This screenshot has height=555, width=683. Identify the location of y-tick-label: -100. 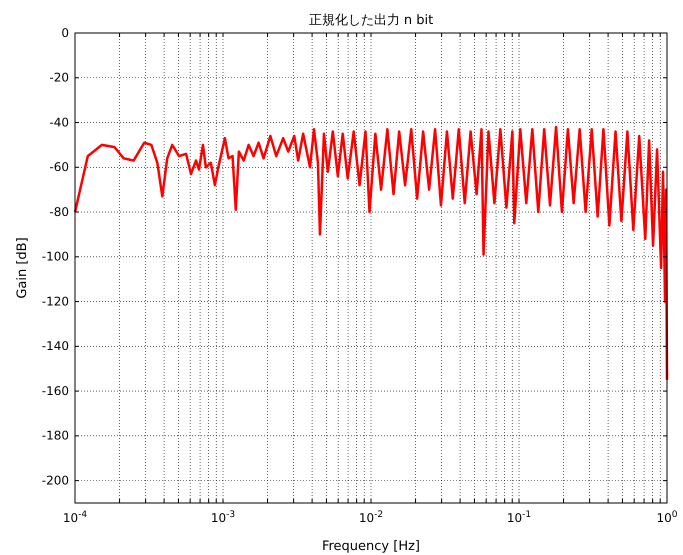
(55, 257).